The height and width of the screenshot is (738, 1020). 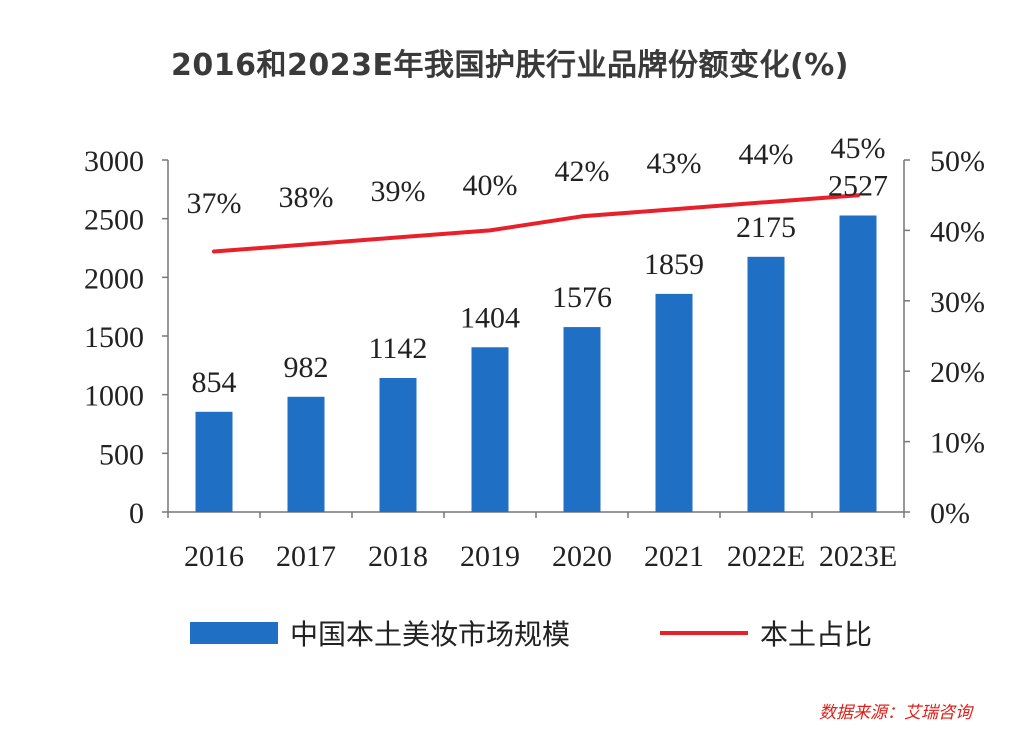 What do you see at coordinates (510, 65) in the screenshot?
I see `chart-title: 2016和2023E年我国护肤行业品牌份额变化(%)` at bounding box center [510, 65].